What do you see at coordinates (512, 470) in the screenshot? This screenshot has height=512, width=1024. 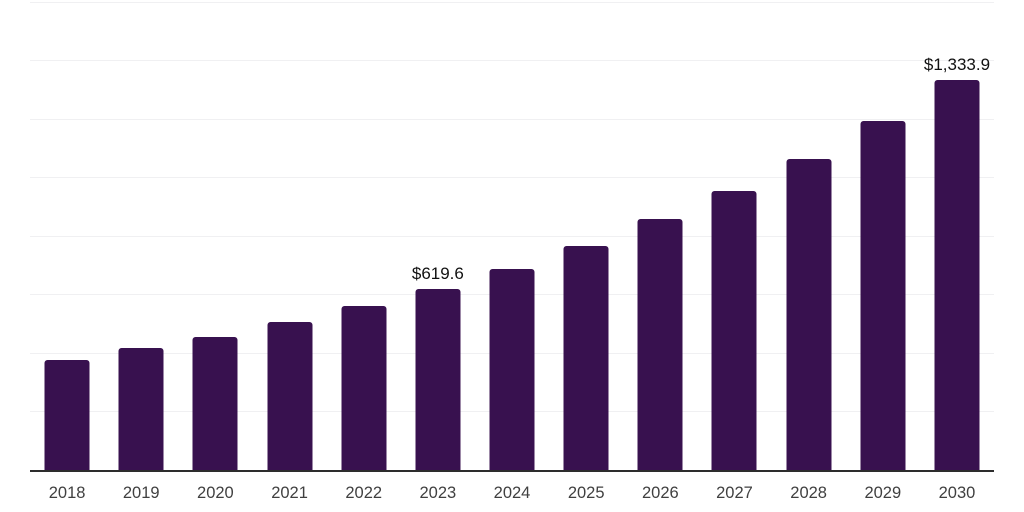 I see `x-axis-line` at bounding box center [512, 470].